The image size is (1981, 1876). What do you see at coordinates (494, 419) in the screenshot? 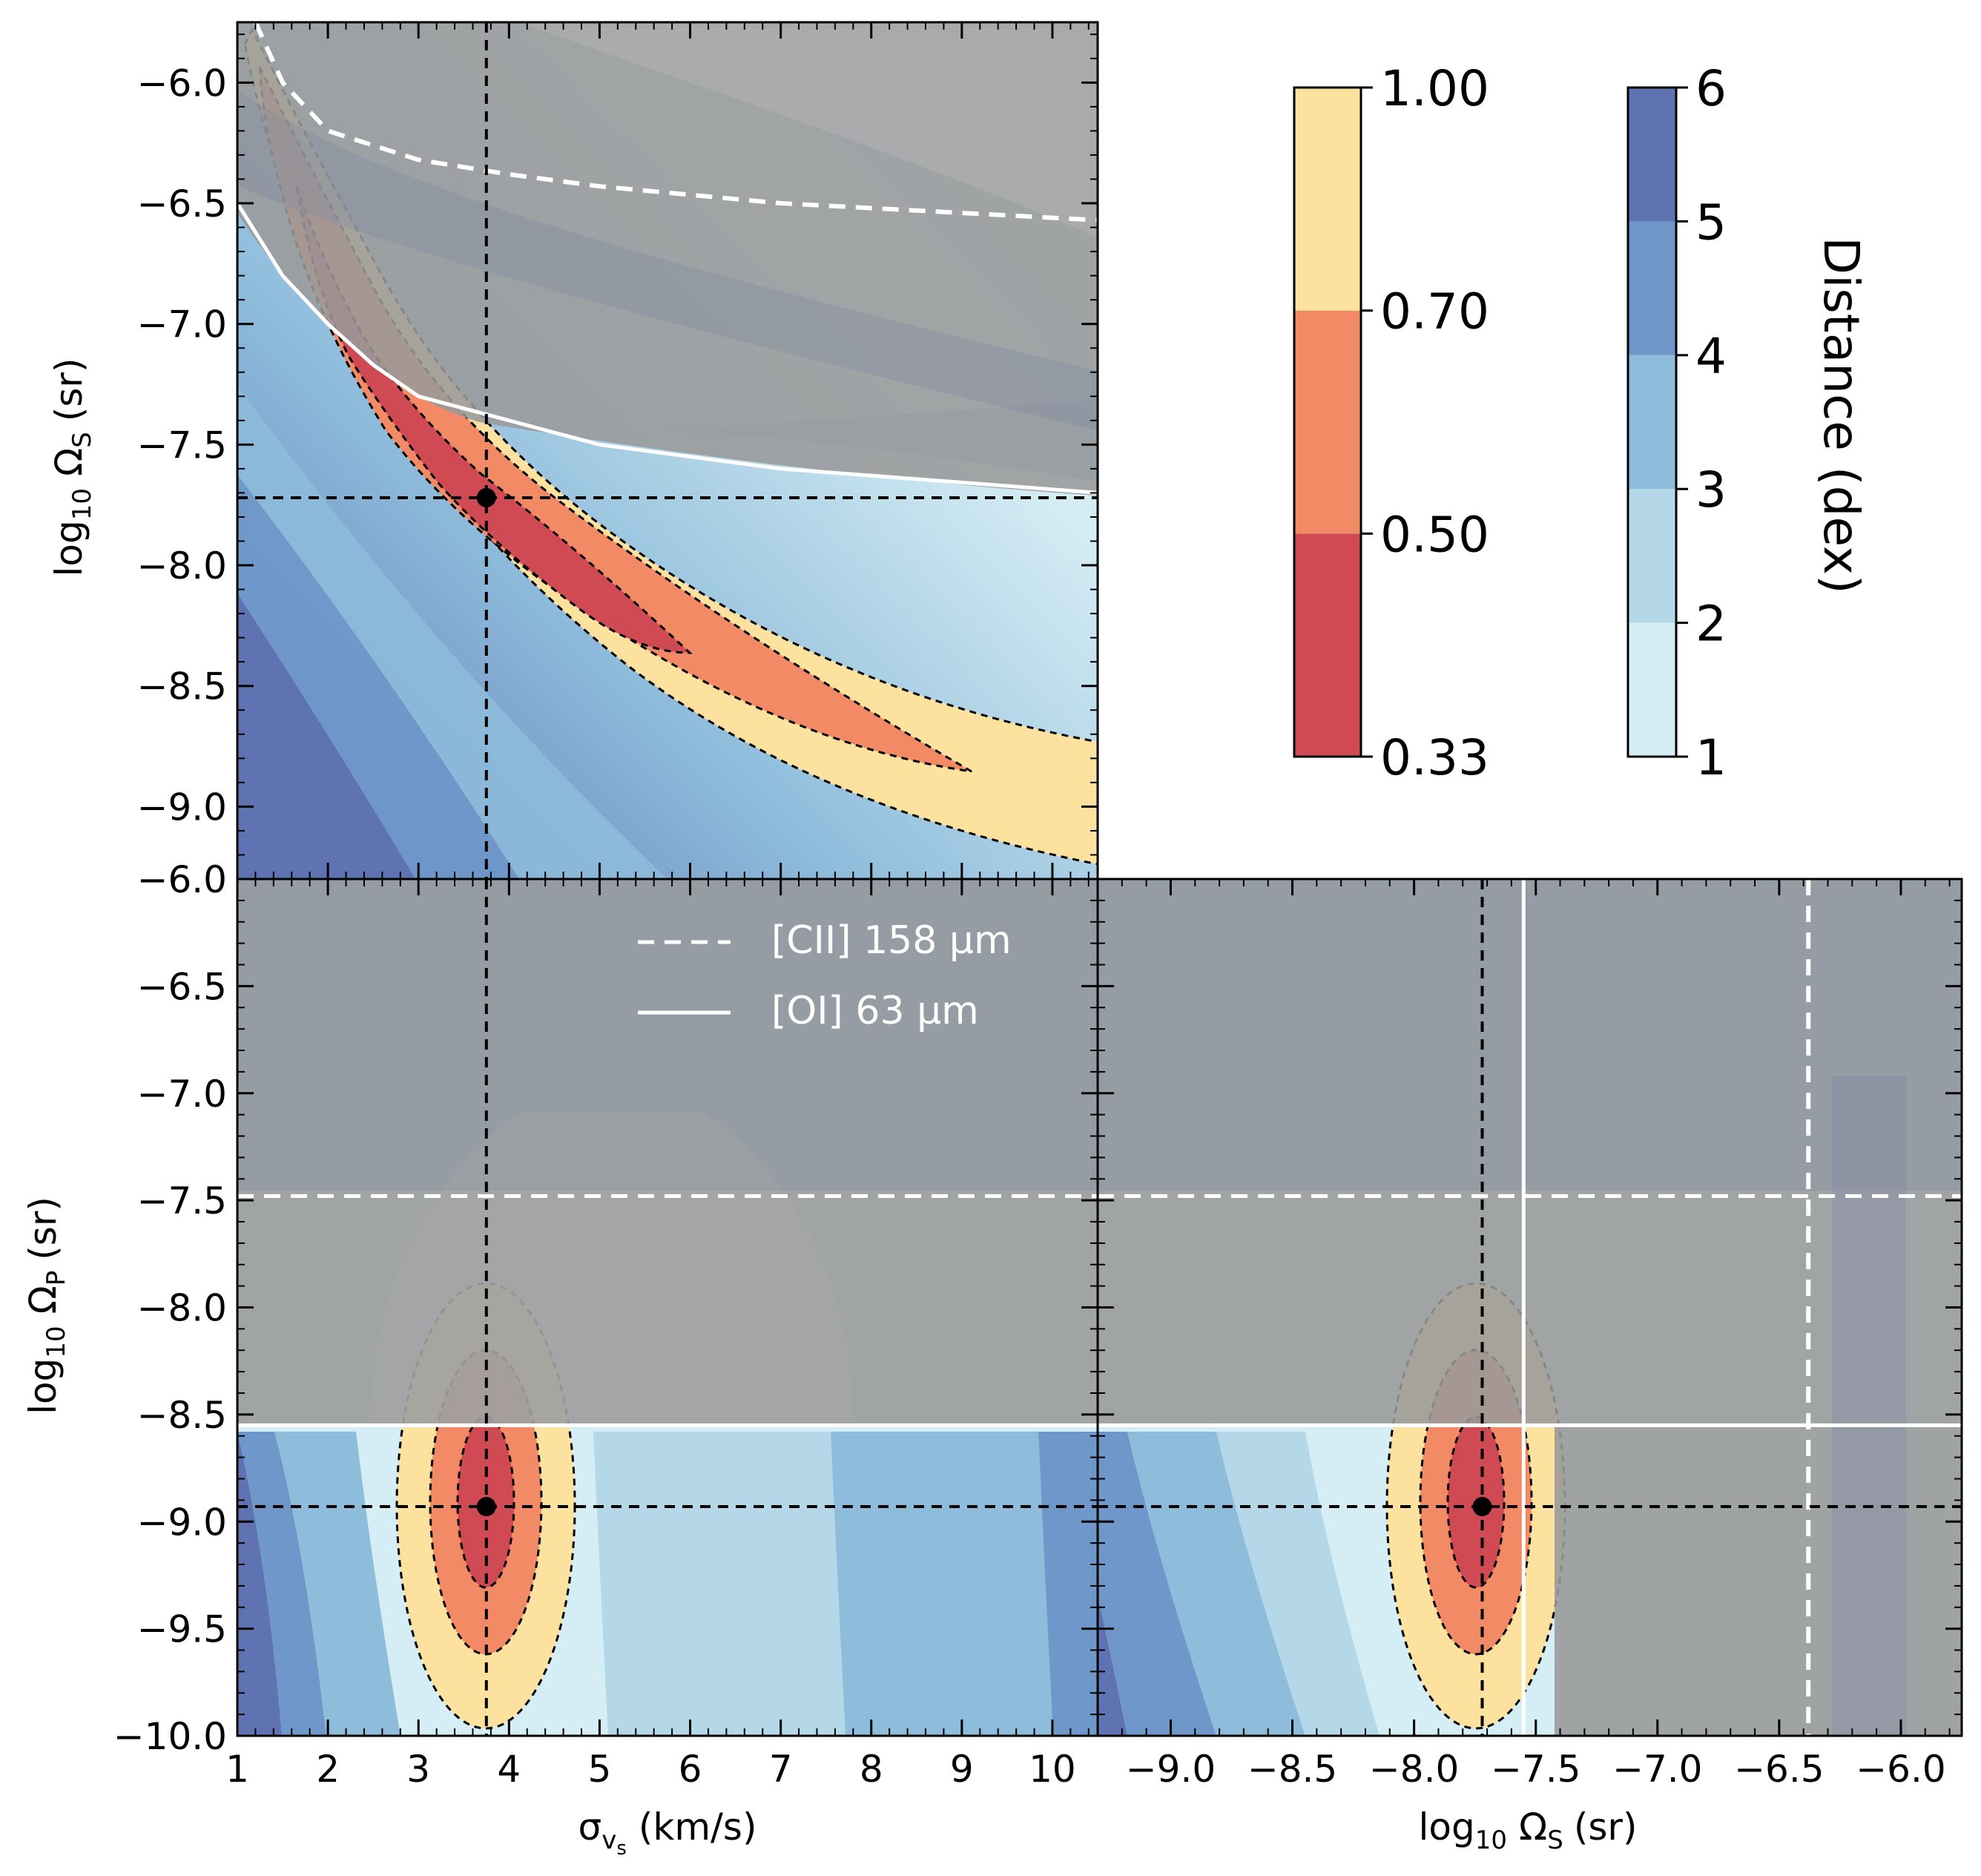
I see `panel-a-prob-033-region` at bounding box center [494, 419].